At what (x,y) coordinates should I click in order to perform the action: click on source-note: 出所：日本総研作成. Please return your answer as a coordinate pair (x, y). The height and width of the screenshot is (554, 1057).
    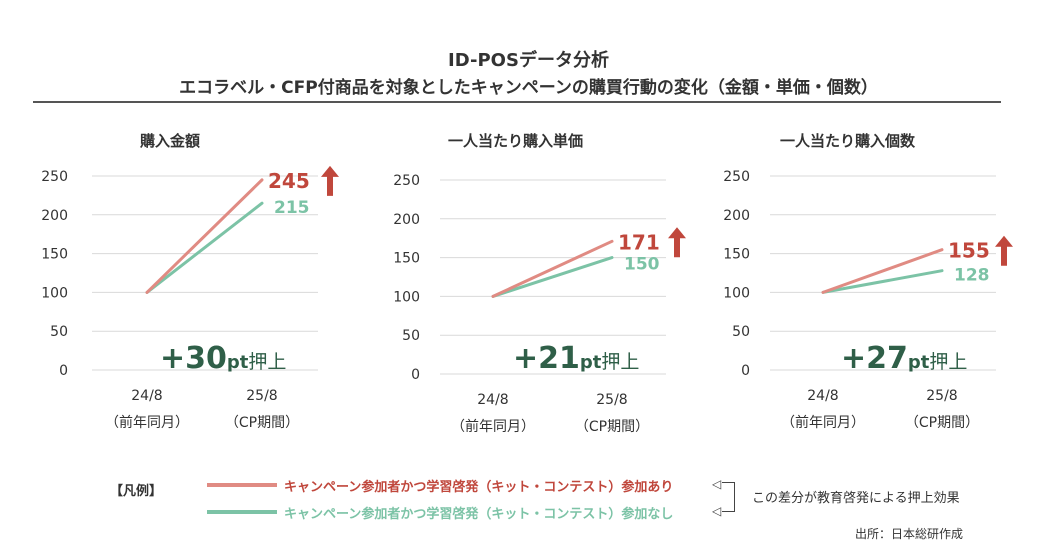
    Looking at the image, I should click on (909, 534).